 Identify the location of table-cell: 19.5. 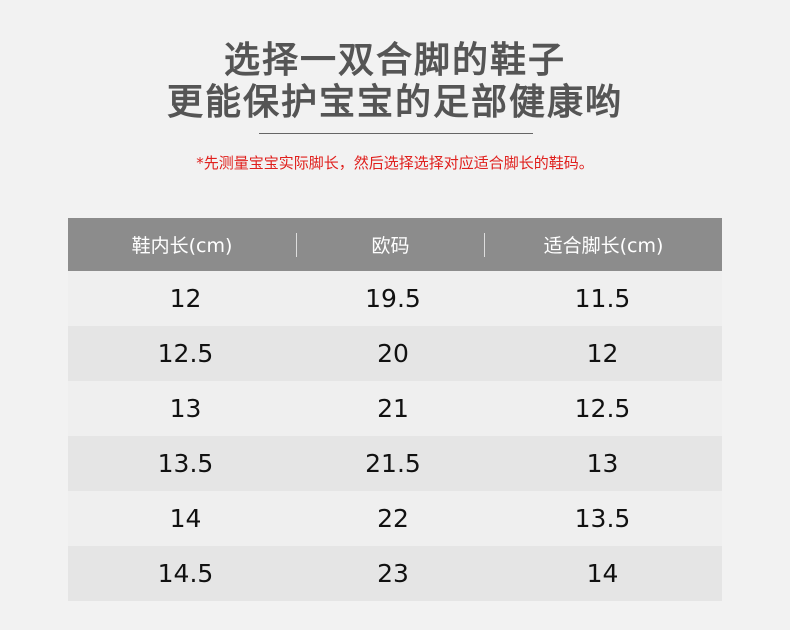
(393, 298).